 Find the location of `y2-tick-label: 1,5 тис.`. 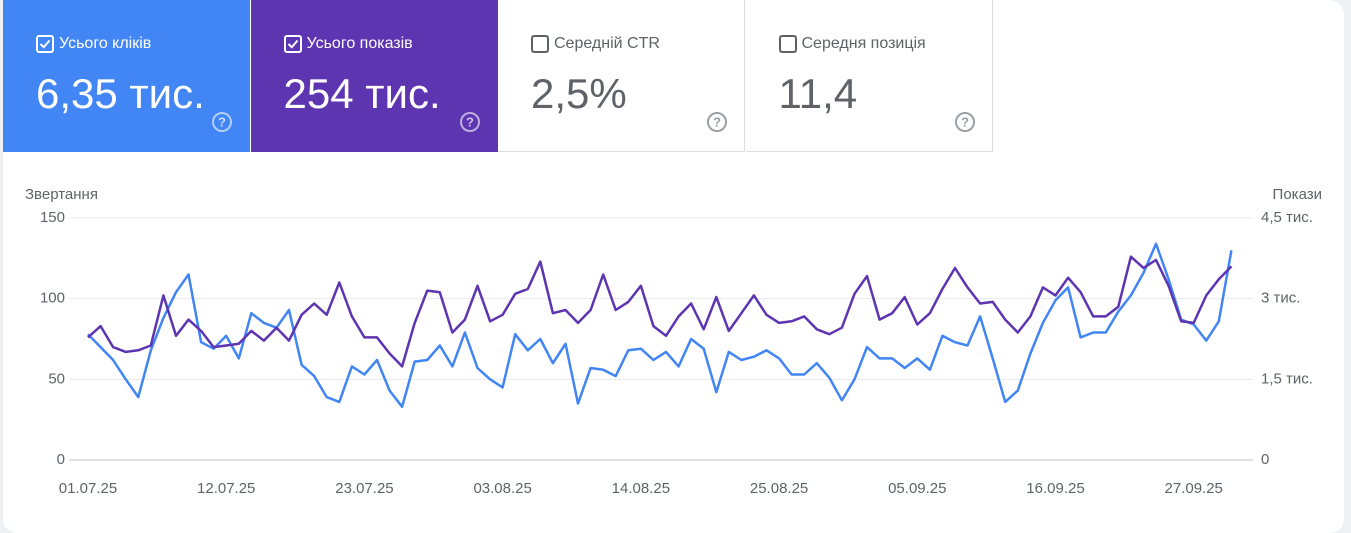

y2-tick-label: 1,5 тис. is located at coordinates (1287, 378).